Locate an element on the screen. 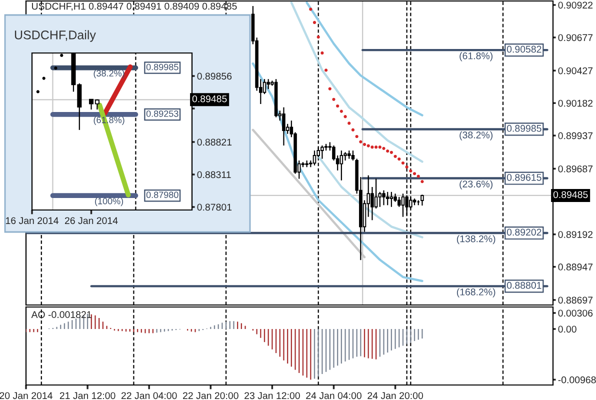 The image size is (596, 400). x-tick-label: 20 Jan 2014 is located at coordinates (26, 396).